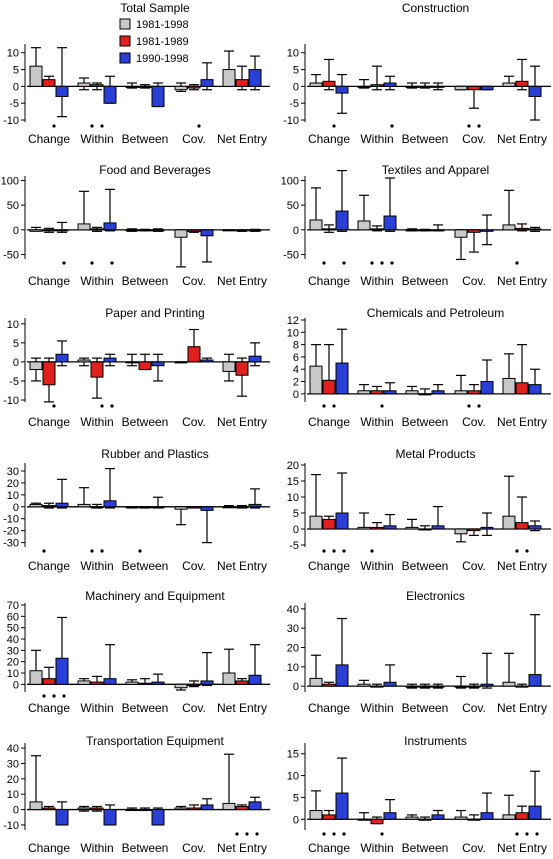 Image resolution: width=553 pixels, height=859 pixels. I want to click on y-tick-label: -10, so click(11, 520).